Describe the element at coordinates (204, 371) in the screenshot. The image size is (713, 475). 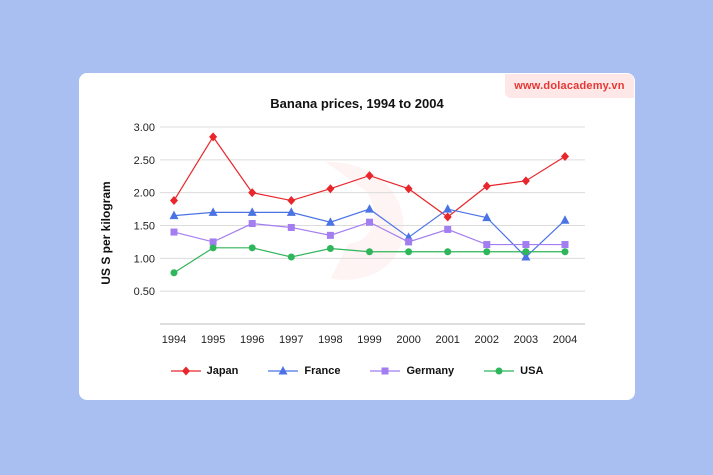
I see `legend-item-japan: Japan` at that location.